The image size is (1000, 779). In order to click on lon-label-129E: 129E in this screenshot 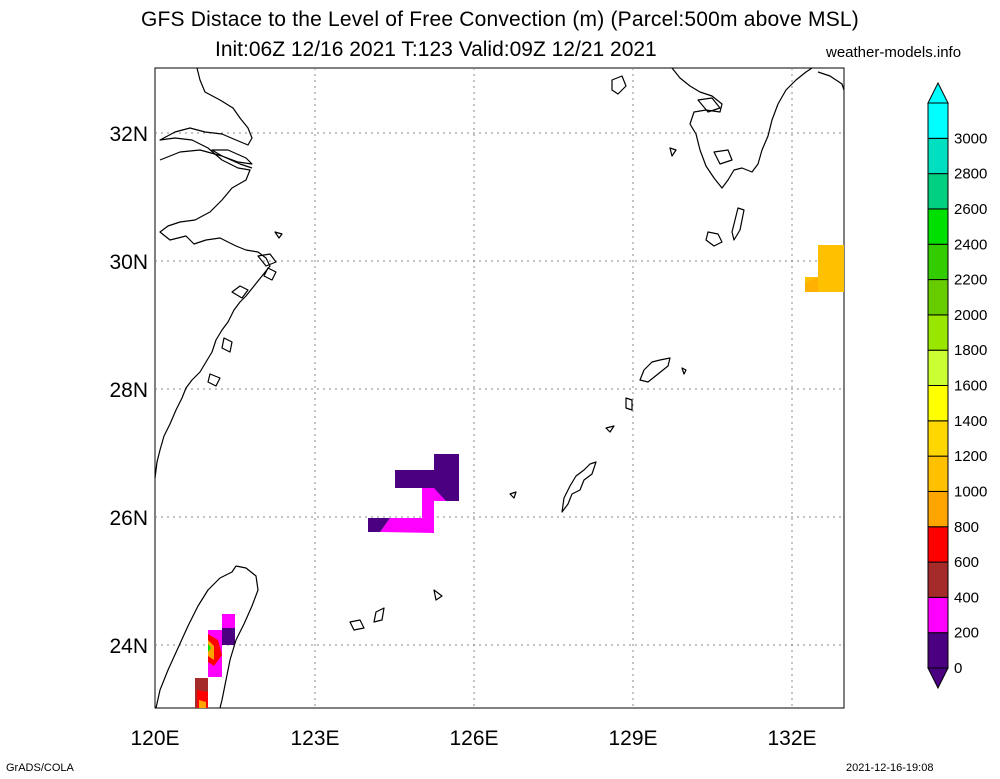, I will do `click(632, 738)`.